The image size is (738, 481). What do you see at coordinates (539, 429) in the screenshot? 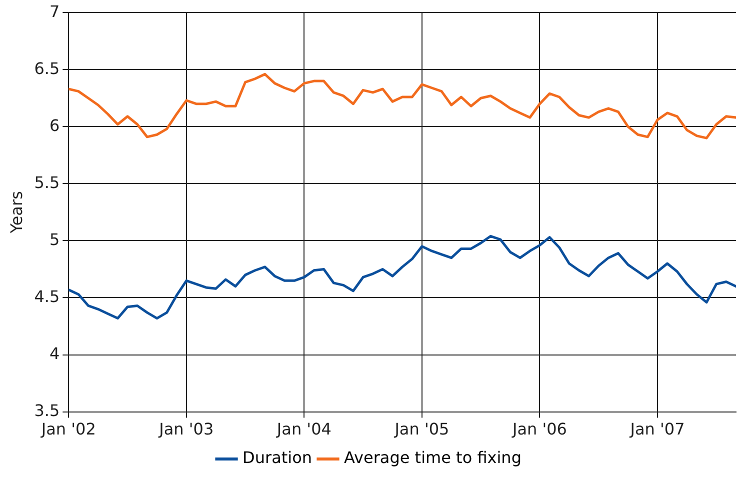
I see `x-tick-label: Jan '06` at bounding box center [539, 429].